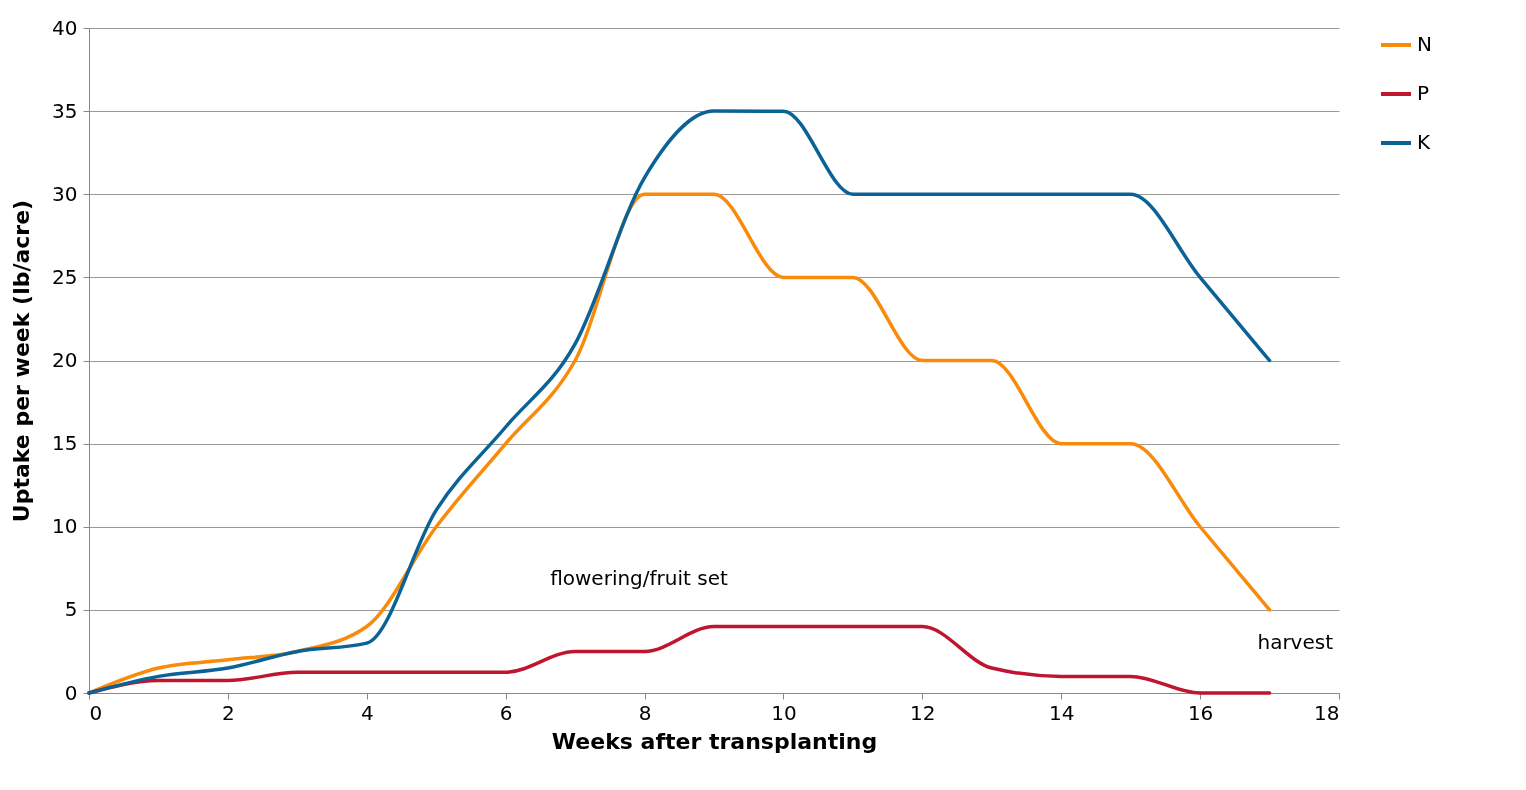  Describe the element at coordinates (65, 360) in the screenshot. I see `y-tick-label: 20` at that location.